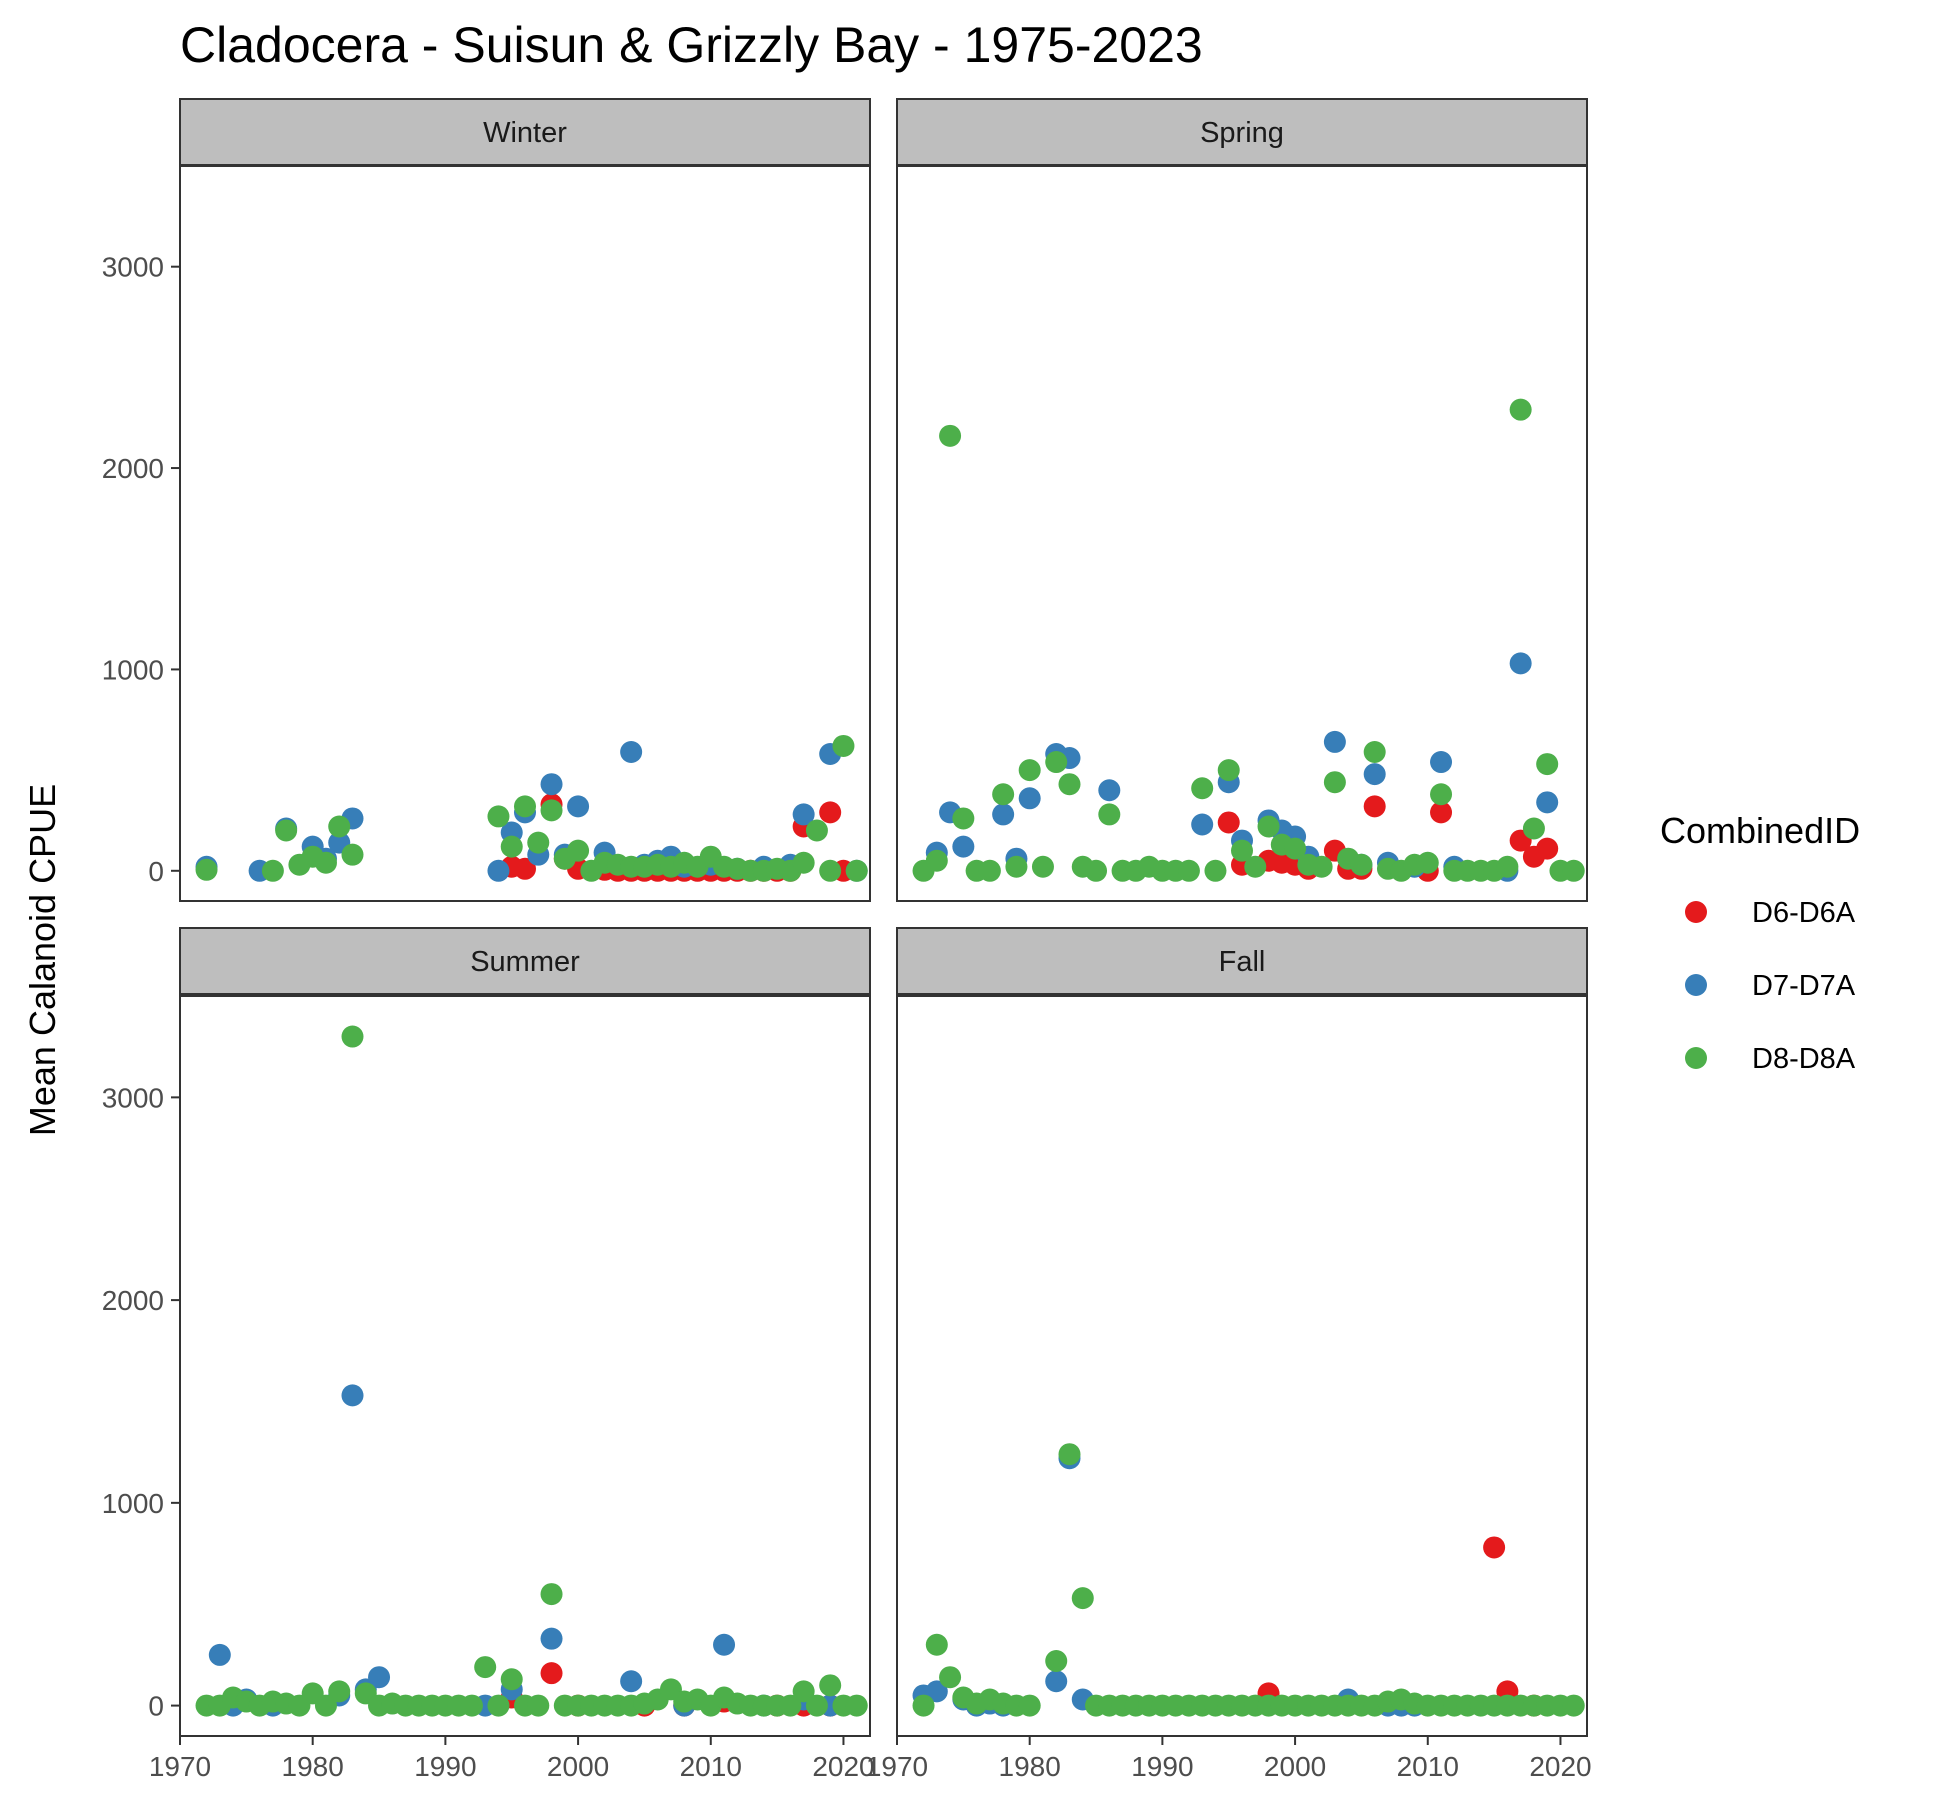 The height and width of the screenshot is (1800, 1950). I want to click on x-tick-label-fall-2000: 2000, so click(1295, 1766).